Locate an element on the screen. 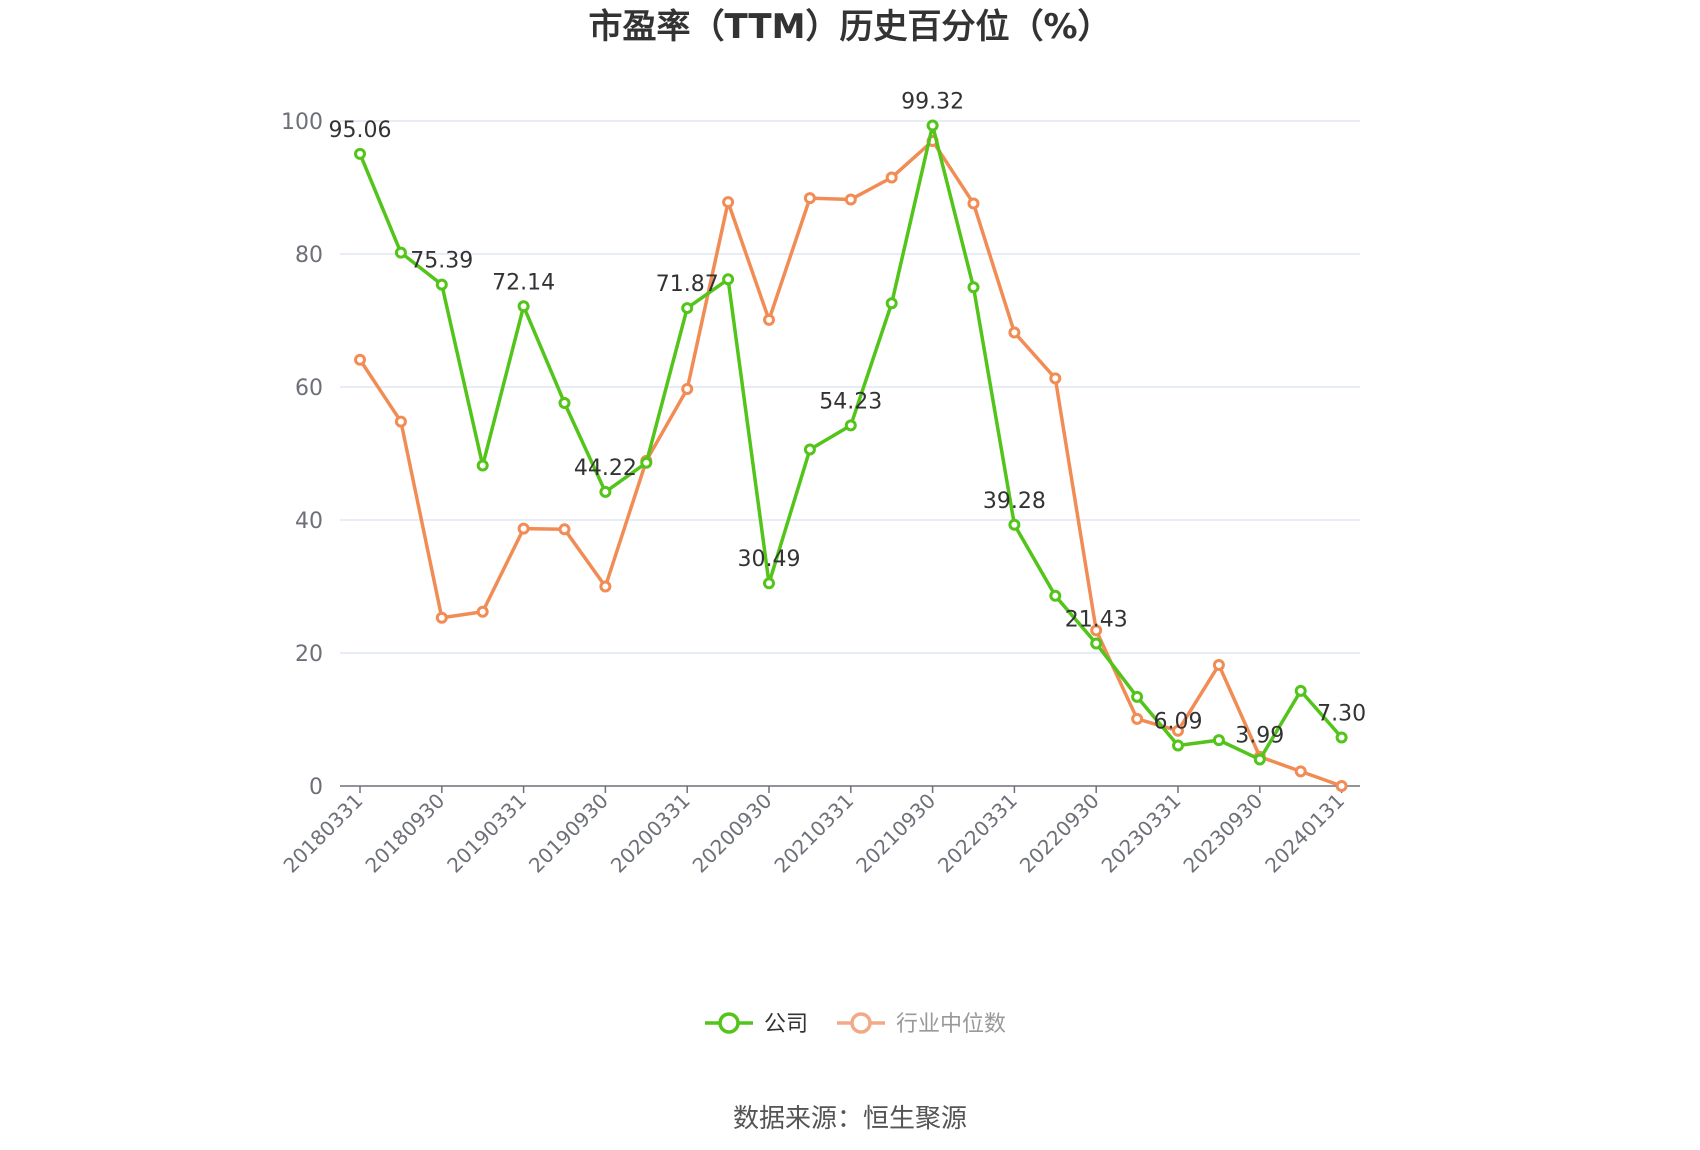 The image size is (1700, 1150). x-tick-label-20180930: 20180930 is located at coordinates (404, 833).